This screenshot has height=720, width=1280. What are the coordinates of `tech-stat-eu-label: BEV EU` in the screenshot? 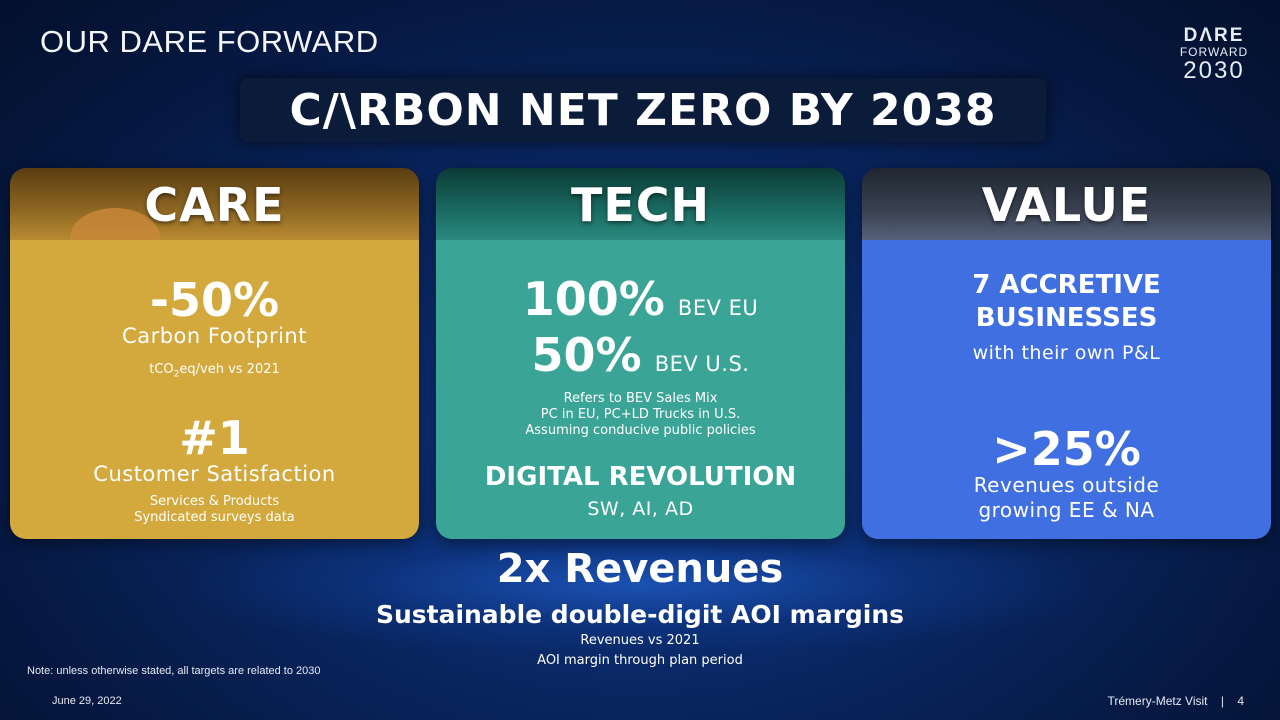 It's located at (718, 308).